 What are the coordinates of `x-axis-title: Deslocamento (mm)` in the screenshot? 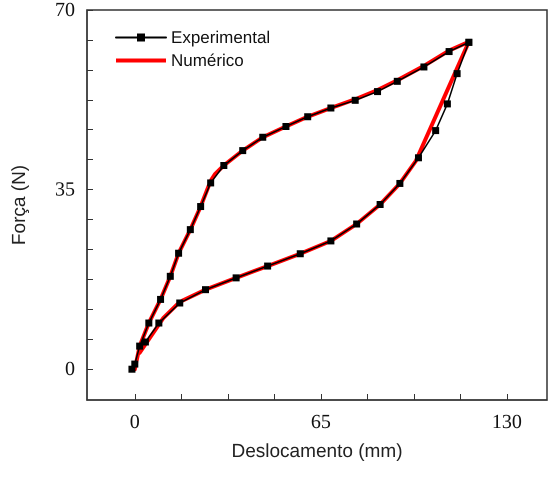 It's located at (317, 451).